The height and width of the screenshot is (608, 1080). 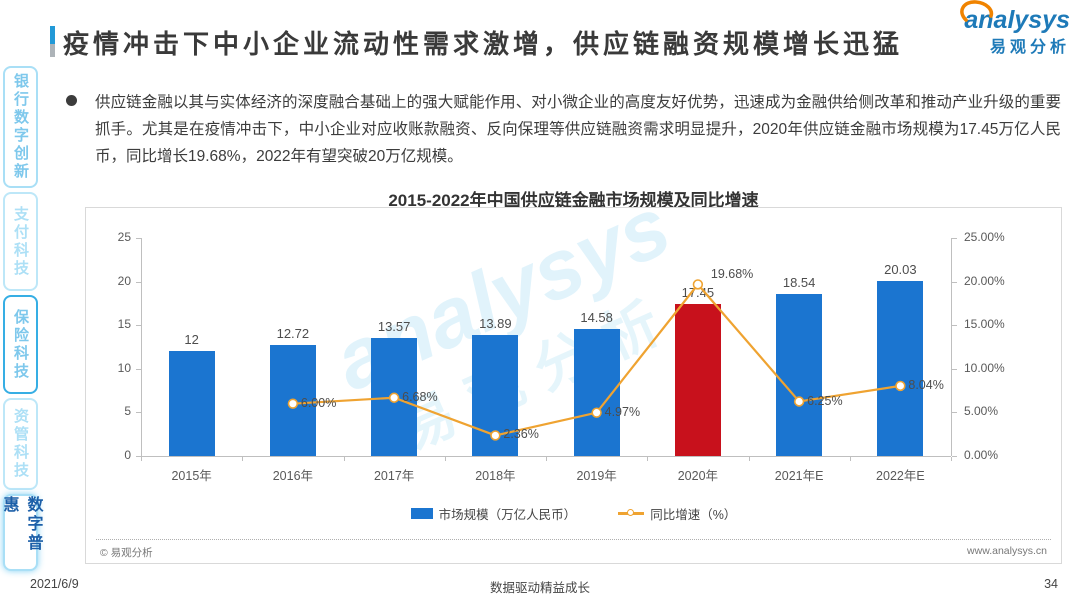 What do you see at coordinates (693, 515) in the screenshot?
I see `legend-label-growth-rate: 同比增速（%）` at bounding box center [693, 515].